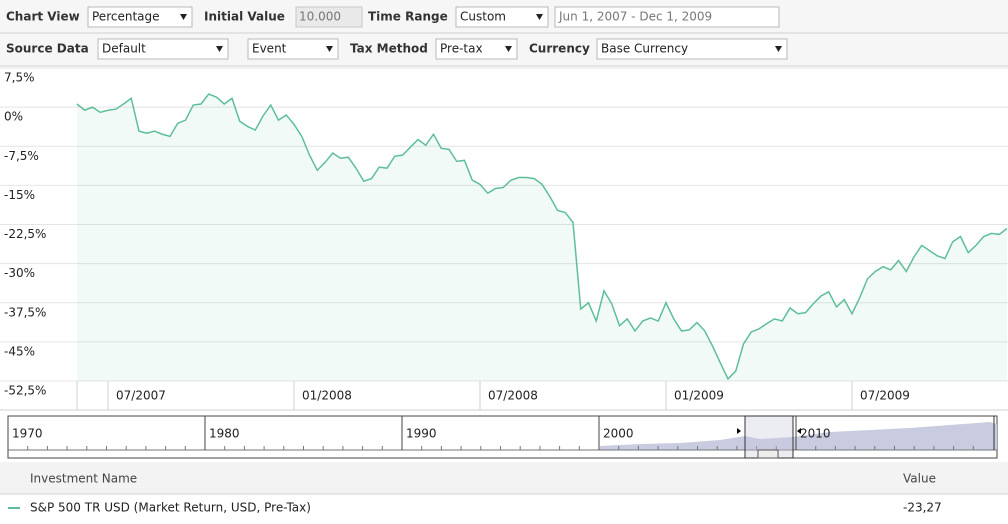 This screenshot has height=524, width=1008. Describe the element at coordinates (922, 508) in the screenshot. I see `table-cell: -23,27` at that location.